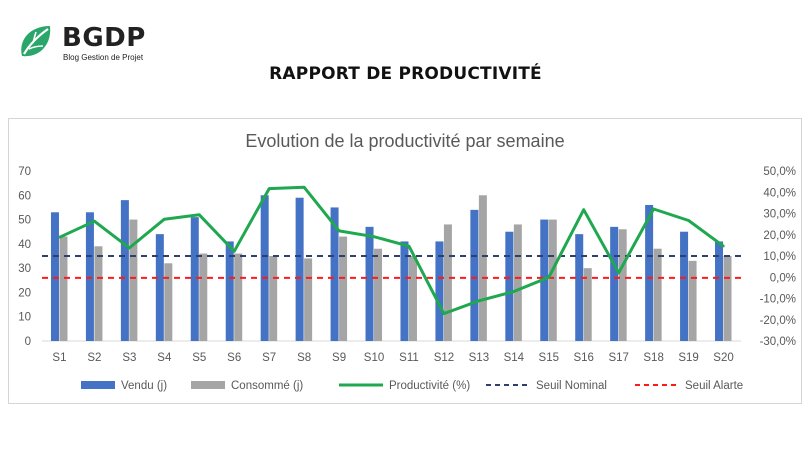  Describe the element at coordinates (129, 358) in the screenshot. I see `x-tick-label: S3` at that location.